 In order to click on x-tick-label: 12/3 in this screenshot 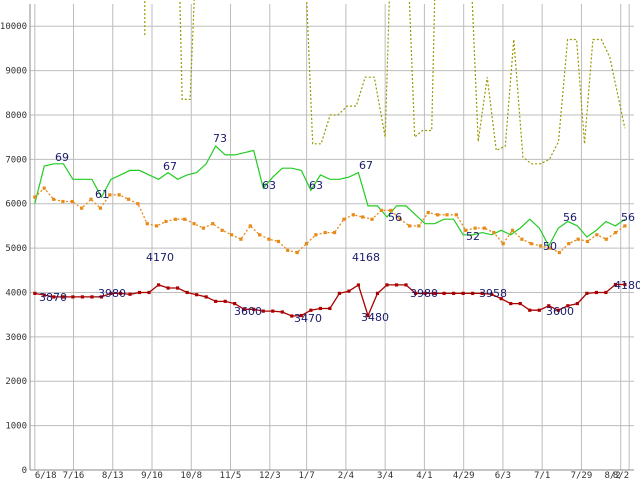, I will do `click(270, 475)`.